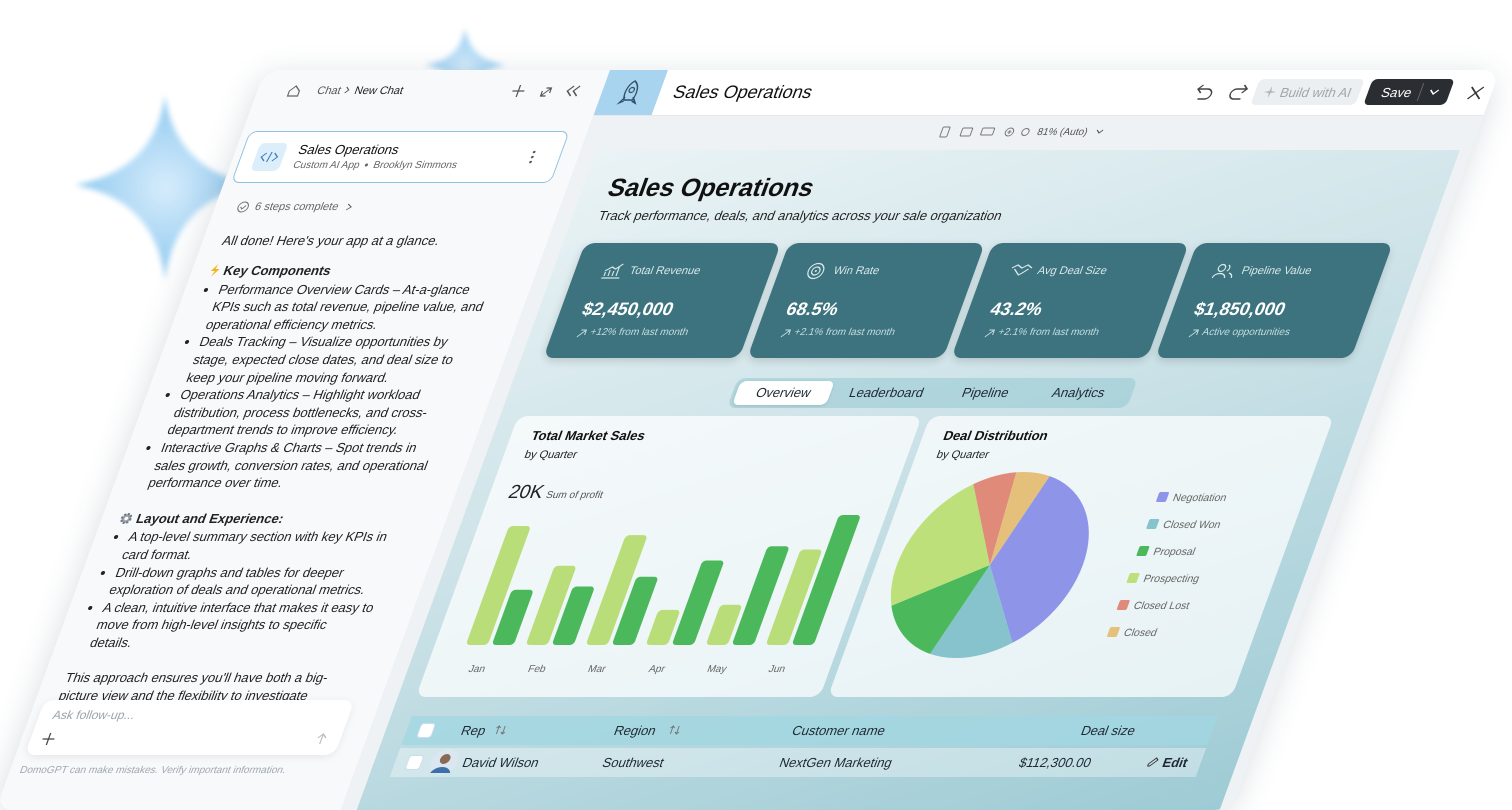  I want to click on app-icon, so click(269, 157).